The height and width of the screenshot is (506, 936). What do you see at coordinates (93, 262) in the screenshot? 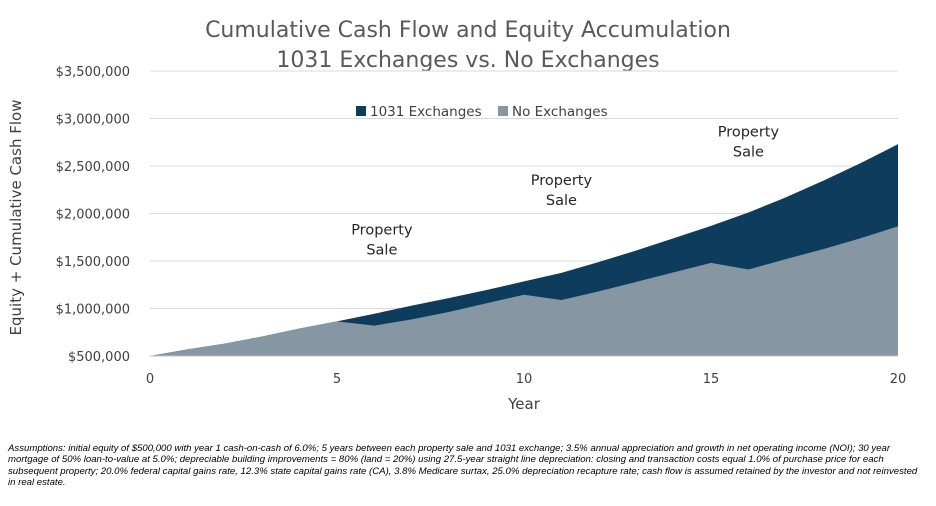
I see `y-tick-label: $1,500,000` at bounding box center [93, 262].